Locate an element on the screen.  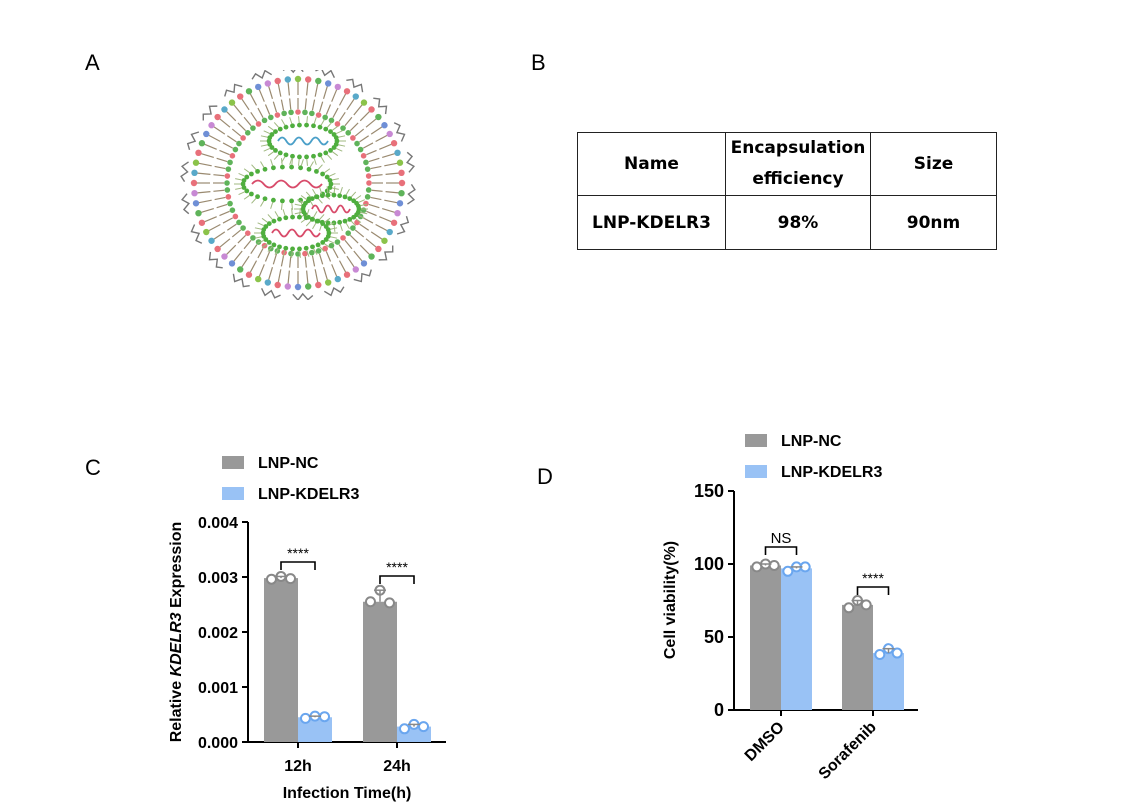
significance-label: **** is located at coordinates (873, 578).